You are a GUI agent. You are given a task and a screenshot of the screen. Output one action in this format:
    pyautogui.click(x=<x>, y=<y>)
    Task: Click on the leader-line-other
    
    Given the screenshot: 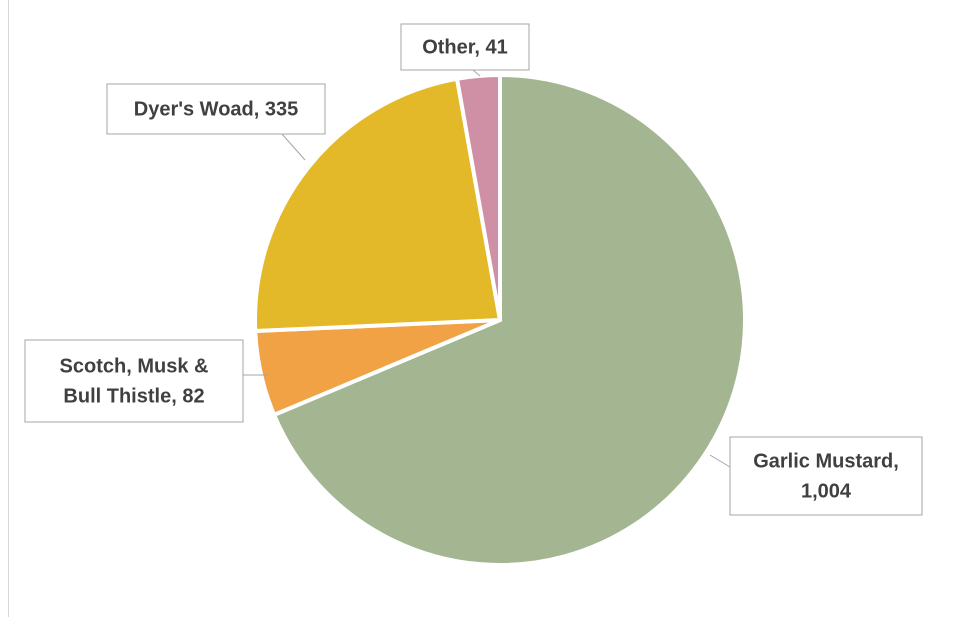 What is the action you would take?
    pyautogui.click(x=476, y=73)
    